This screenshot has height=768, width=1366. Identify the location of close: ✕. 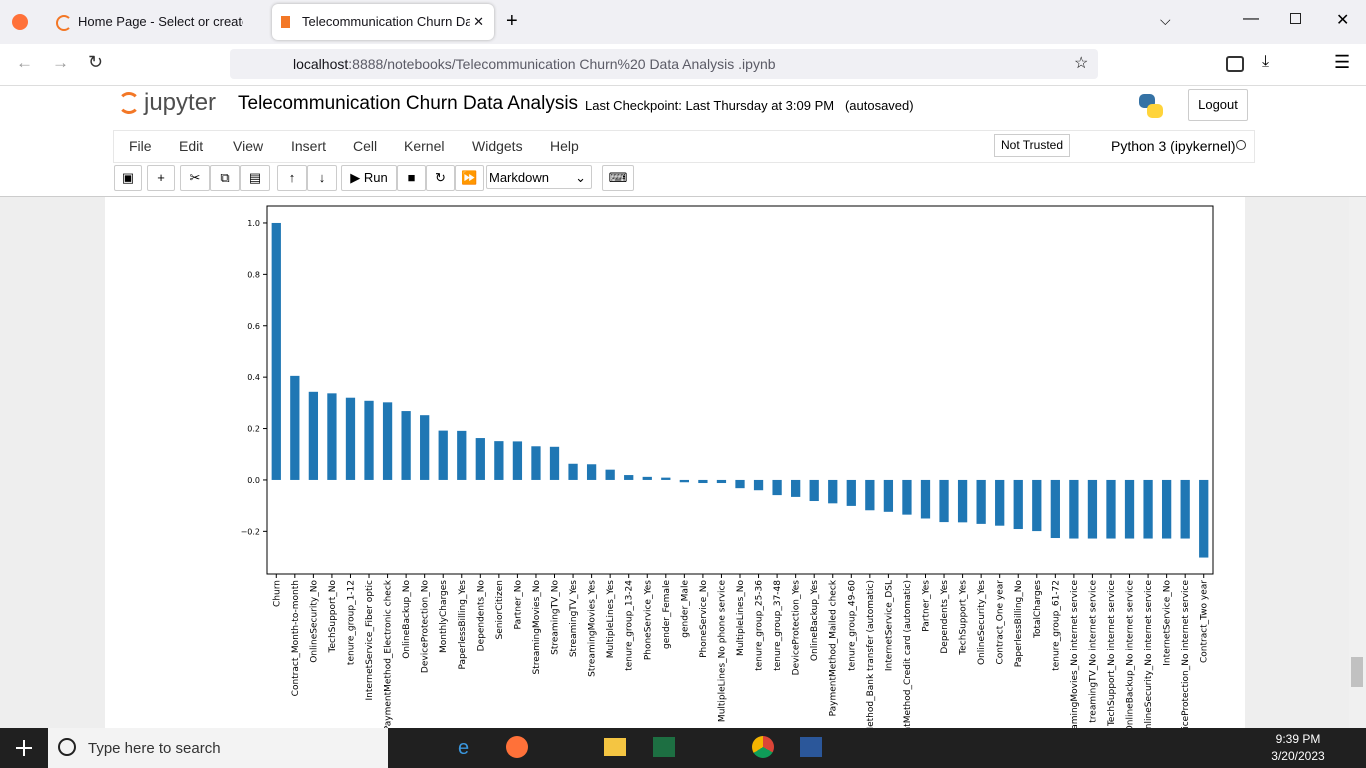
(1343, 20).